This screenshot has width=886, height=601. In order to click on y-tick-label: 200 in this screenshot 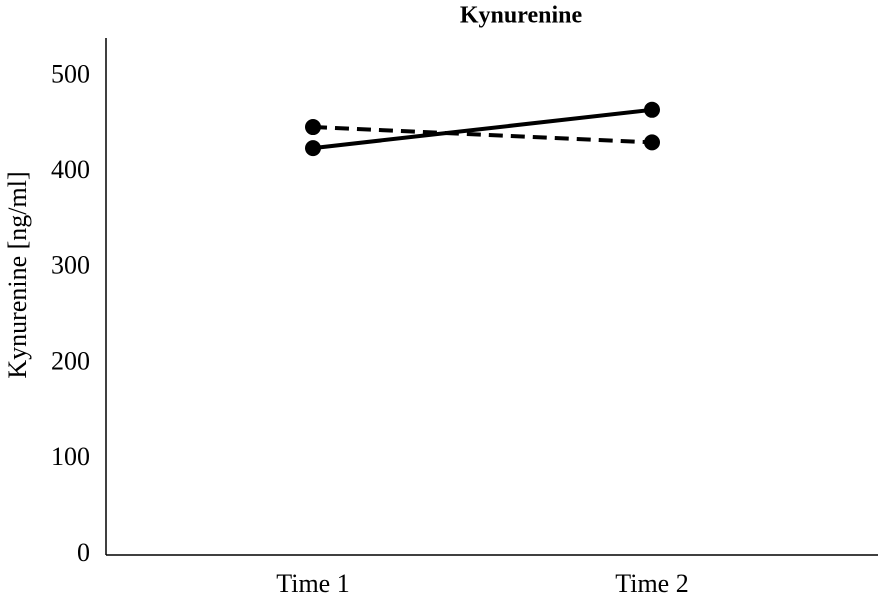, I will do `click(70, 360)`.